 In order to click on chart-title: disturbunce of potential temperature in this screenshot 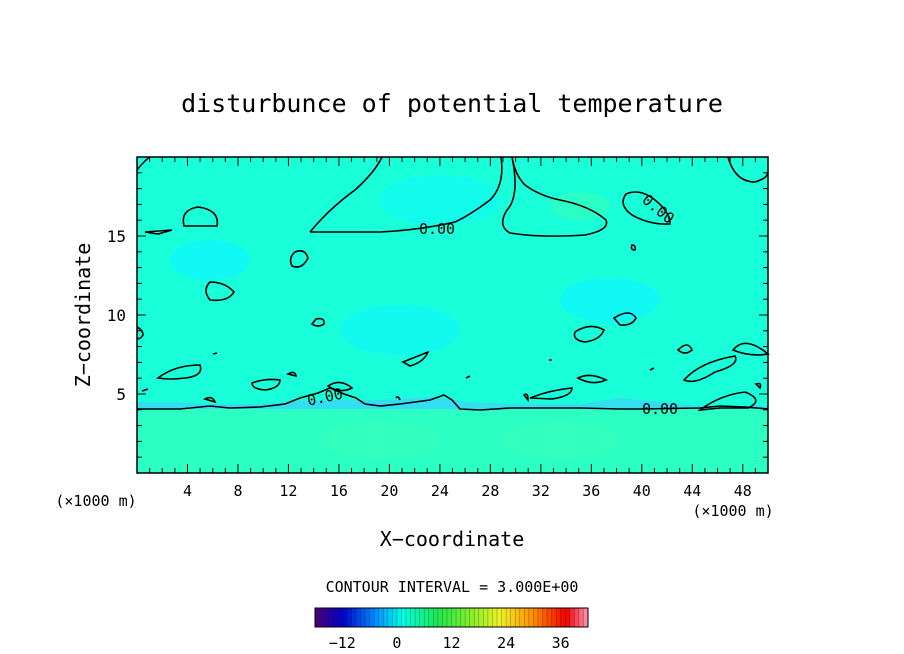, I will do `click(452, 103)`.